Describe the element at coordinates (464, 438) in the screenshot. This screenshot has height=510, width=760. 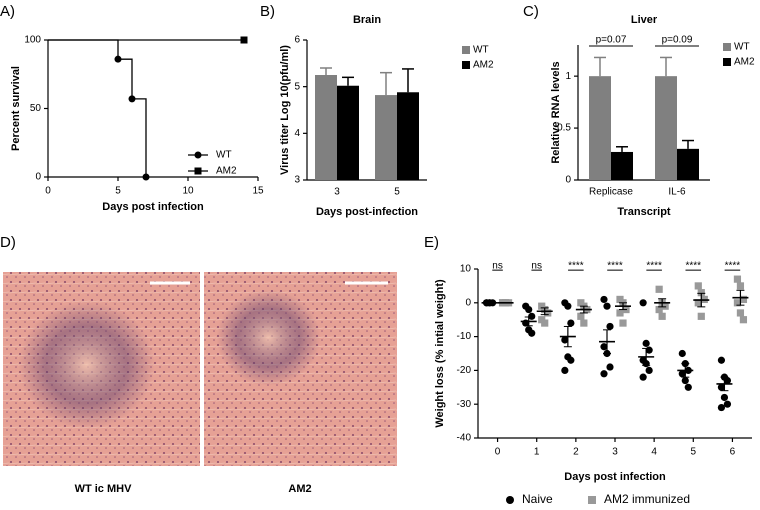
I see `y-tick-label: -40` at that location.